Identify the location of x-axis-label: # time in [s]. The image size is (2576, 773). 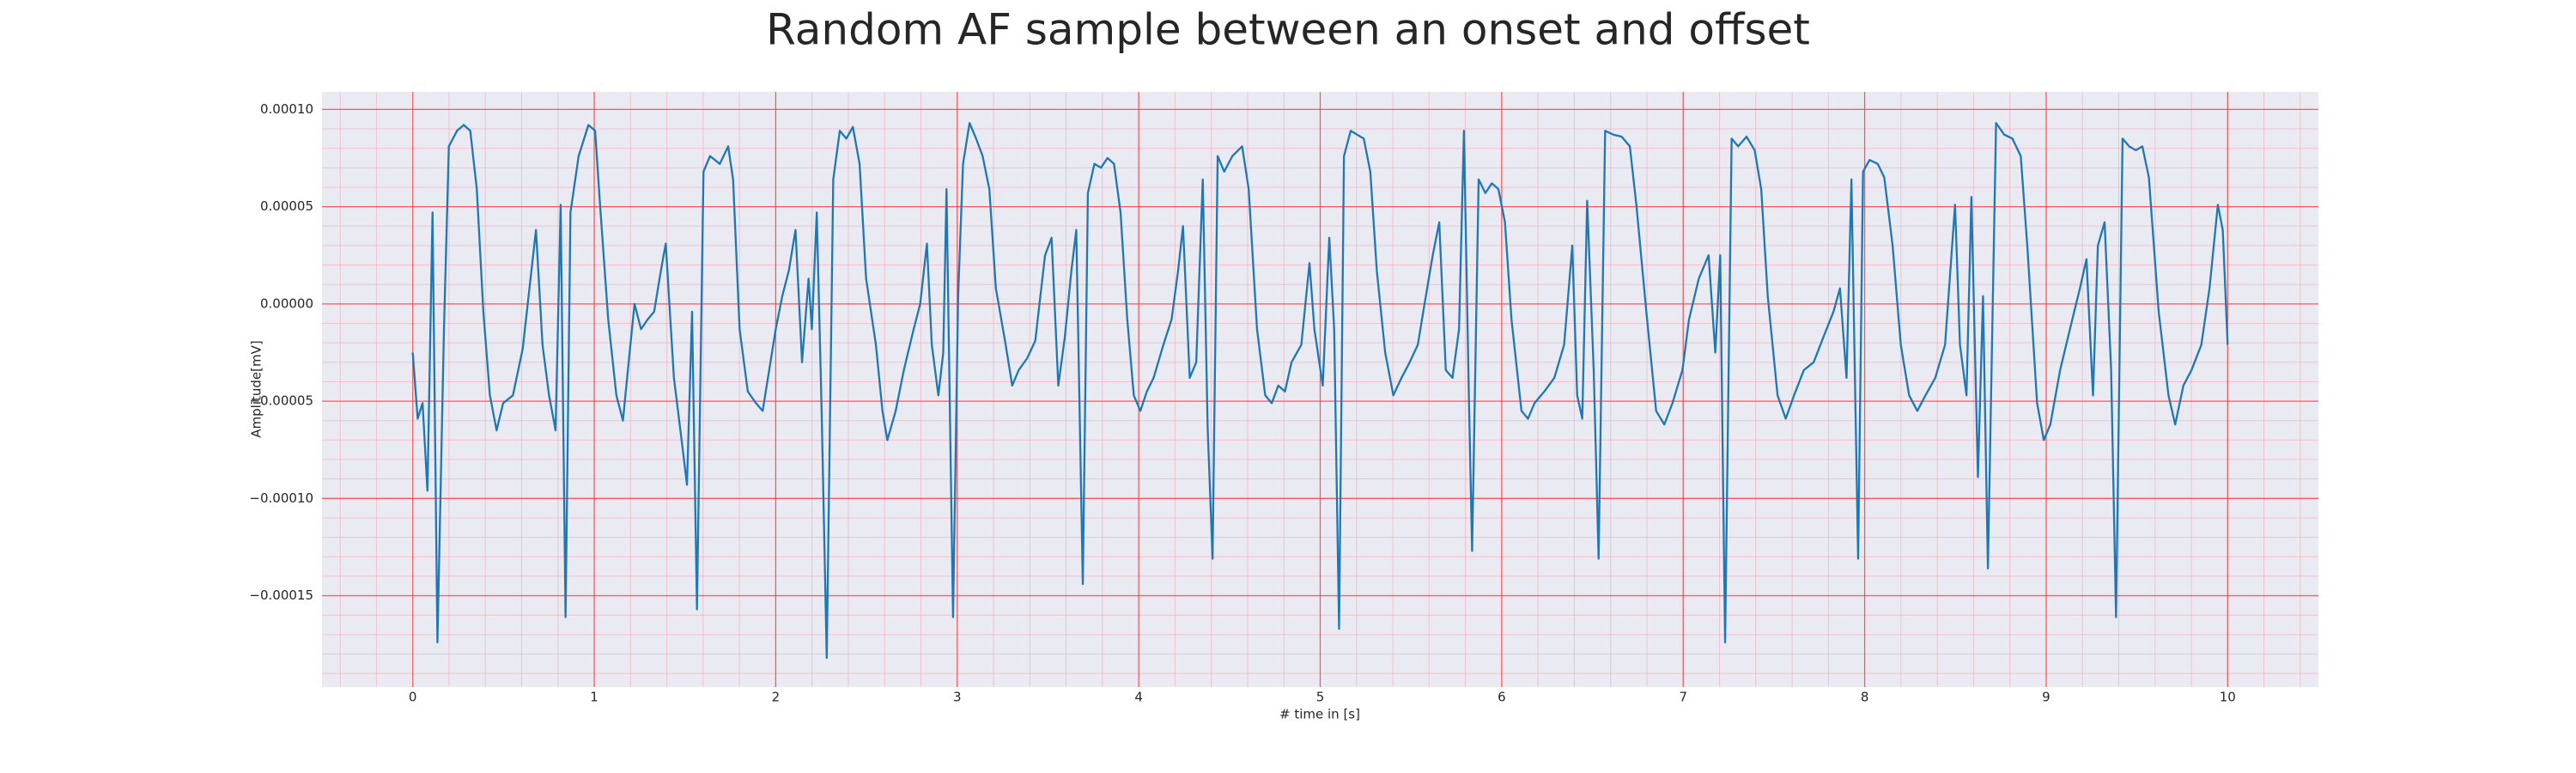
(1319, 714).